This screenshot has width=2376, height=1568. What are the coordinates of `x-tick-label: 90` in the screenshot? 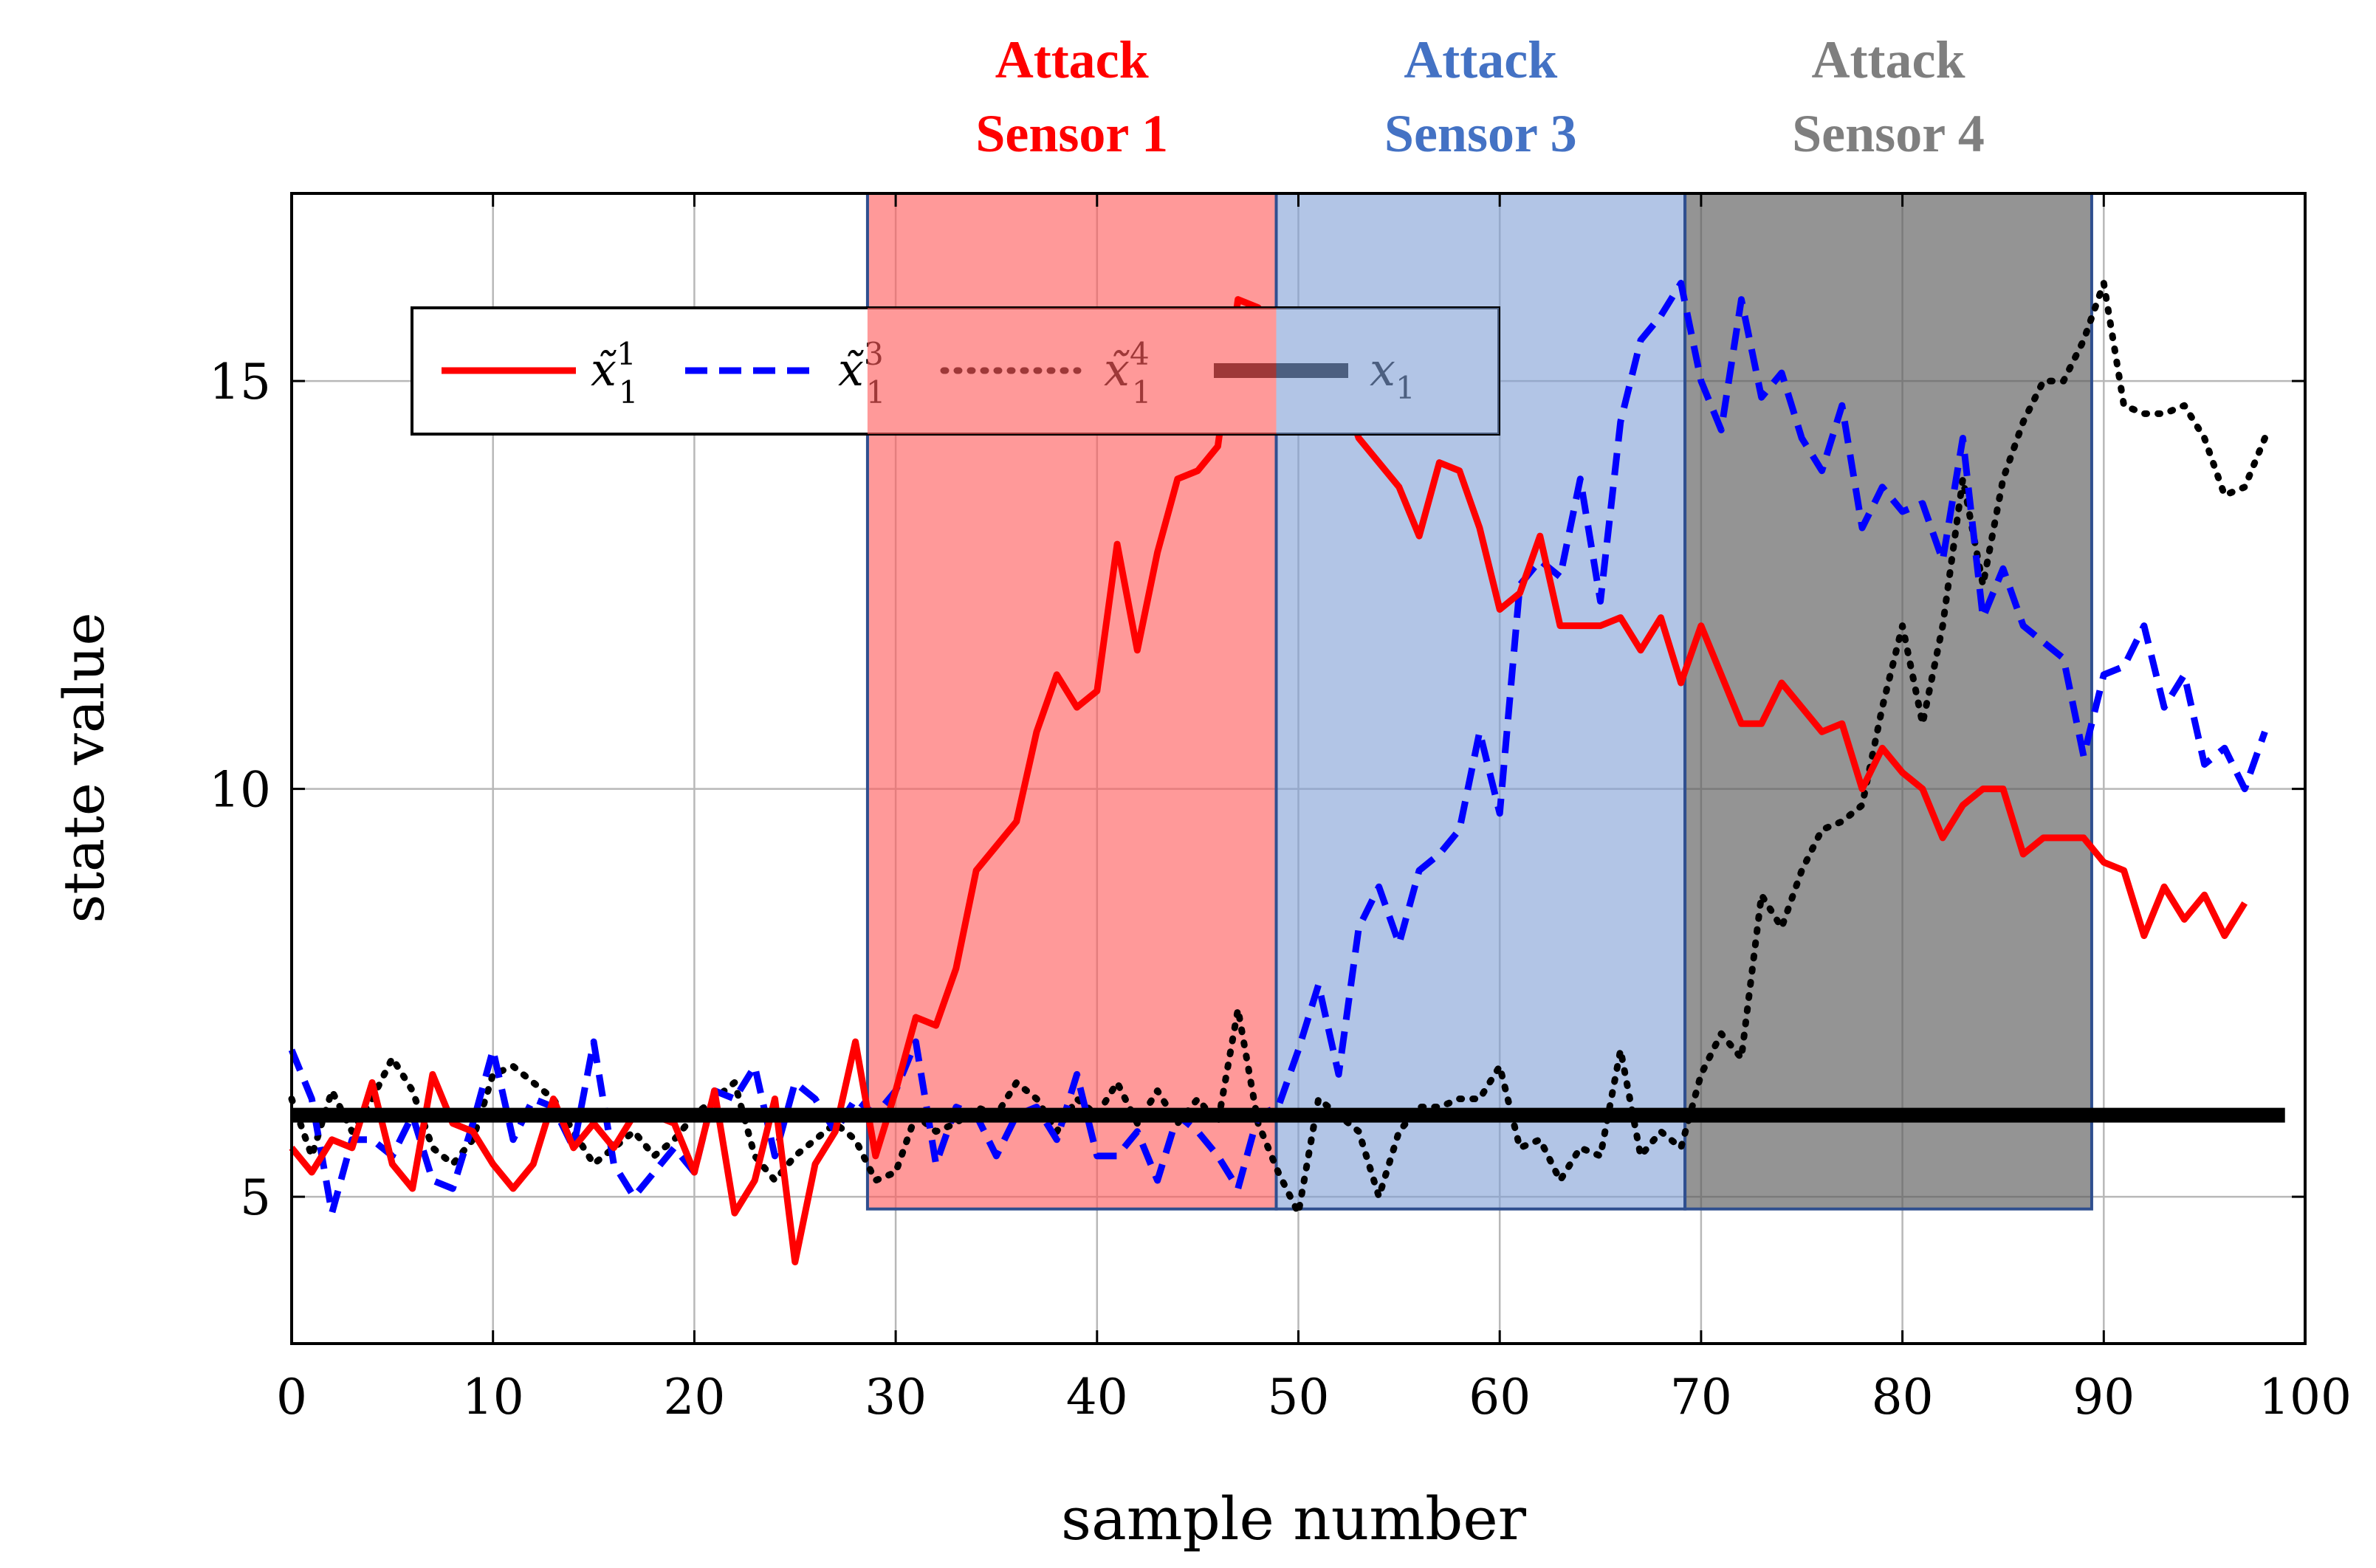 It's located at (2104, 1397).